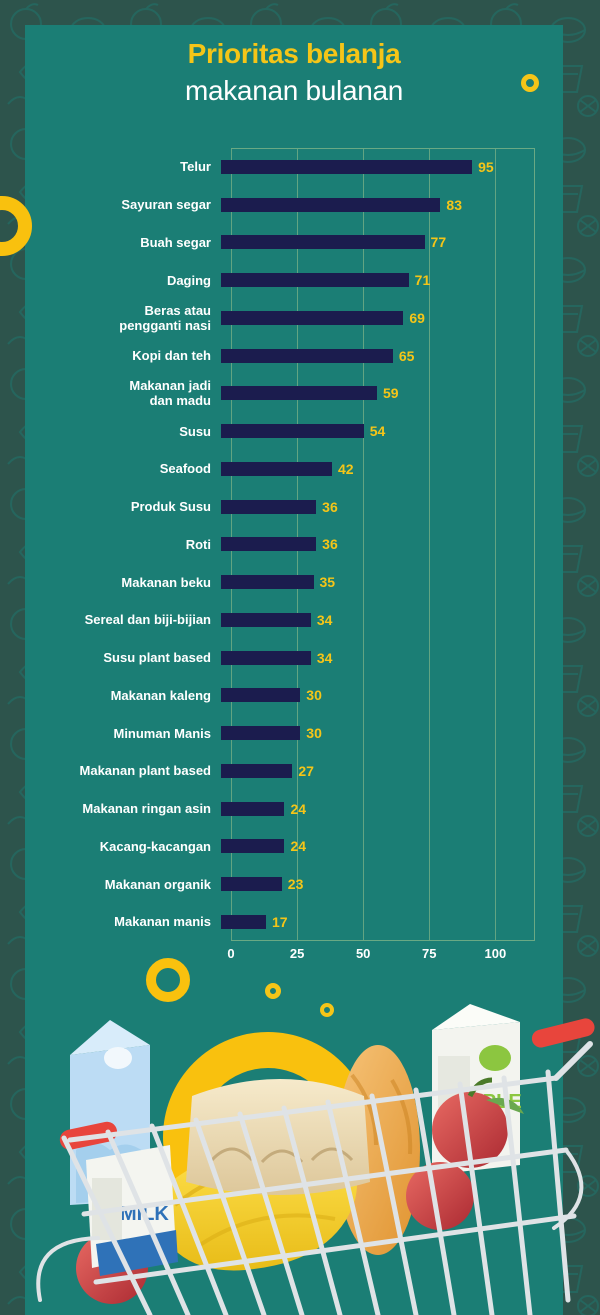 This screenshot has width=600, height=1315. What do you see at coordinates (392, 620) in the screenshot?
I see `bar-zone: 34` at bounding box center [392, 620].